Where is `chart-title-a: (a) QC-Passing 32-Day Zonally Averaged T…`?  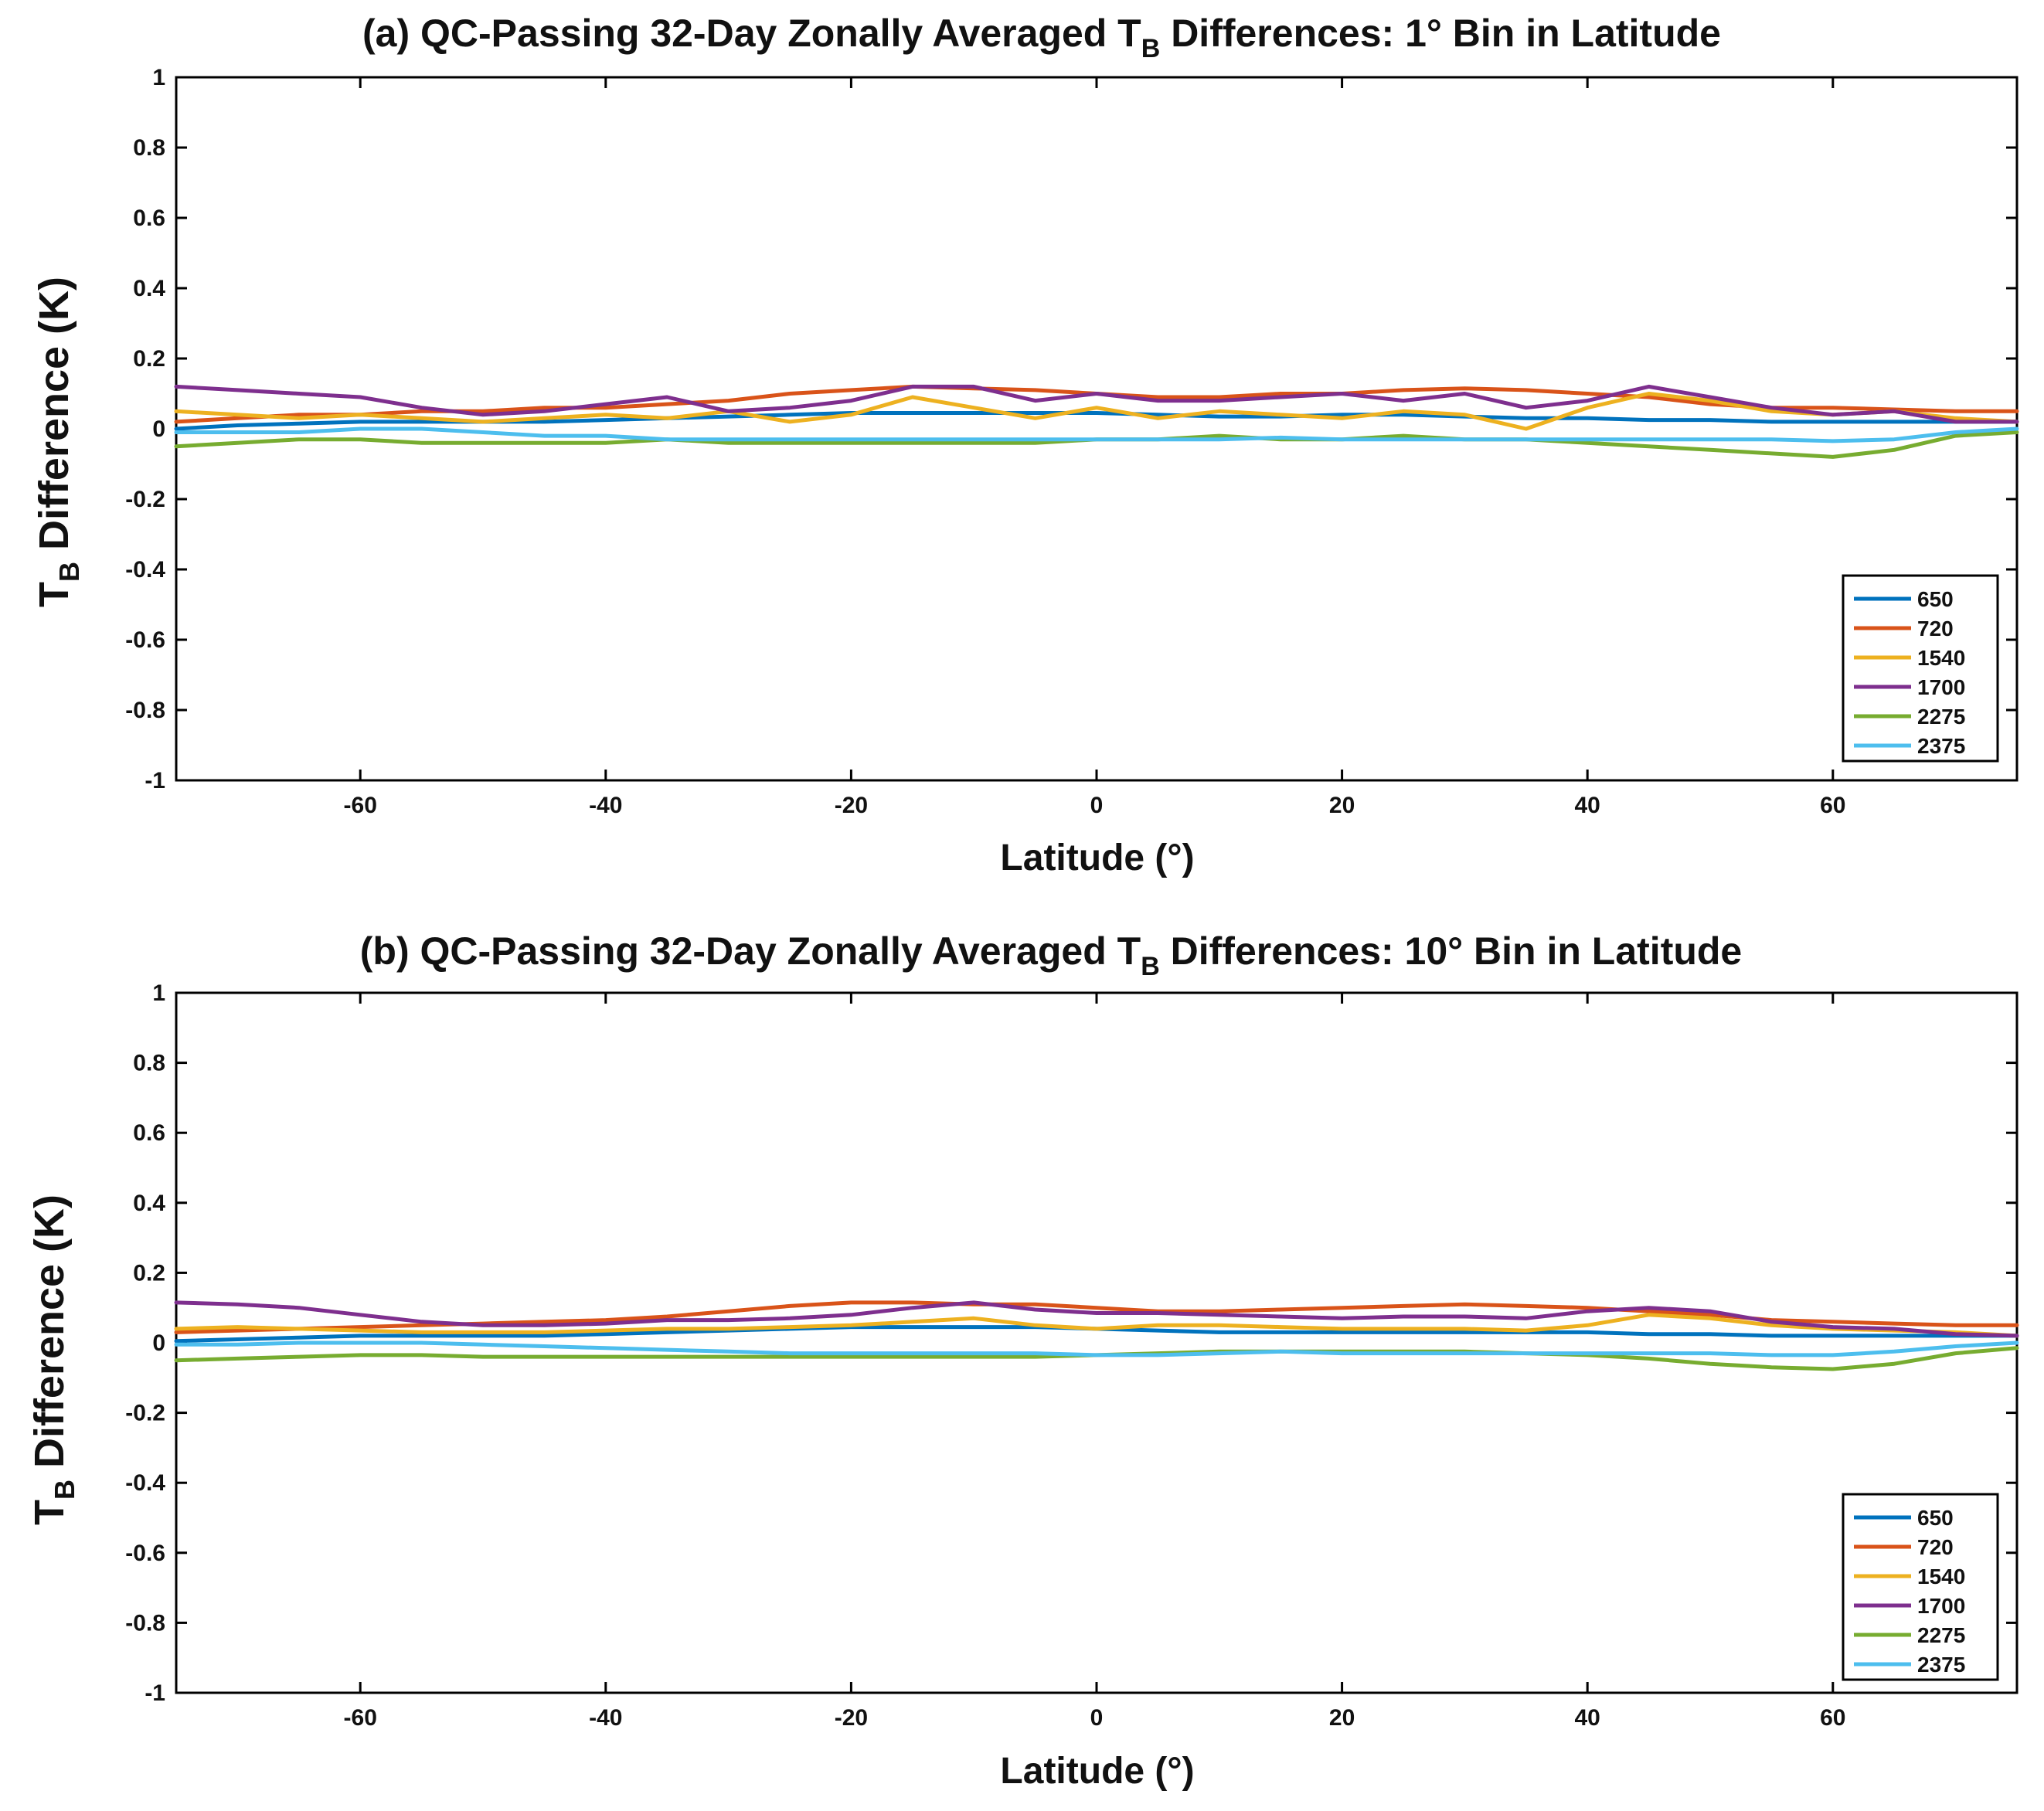
chart-title-a: (a) QC-Passing 32-Day Zonally Averaged T… is located at coordinates (1041, 38).